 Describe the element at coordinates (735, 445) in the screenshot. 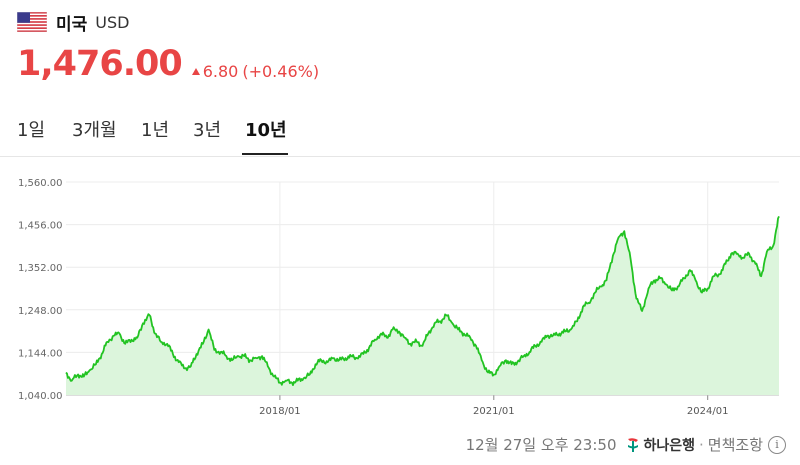

I see `disclaimer-link: 면책조항` at that location.